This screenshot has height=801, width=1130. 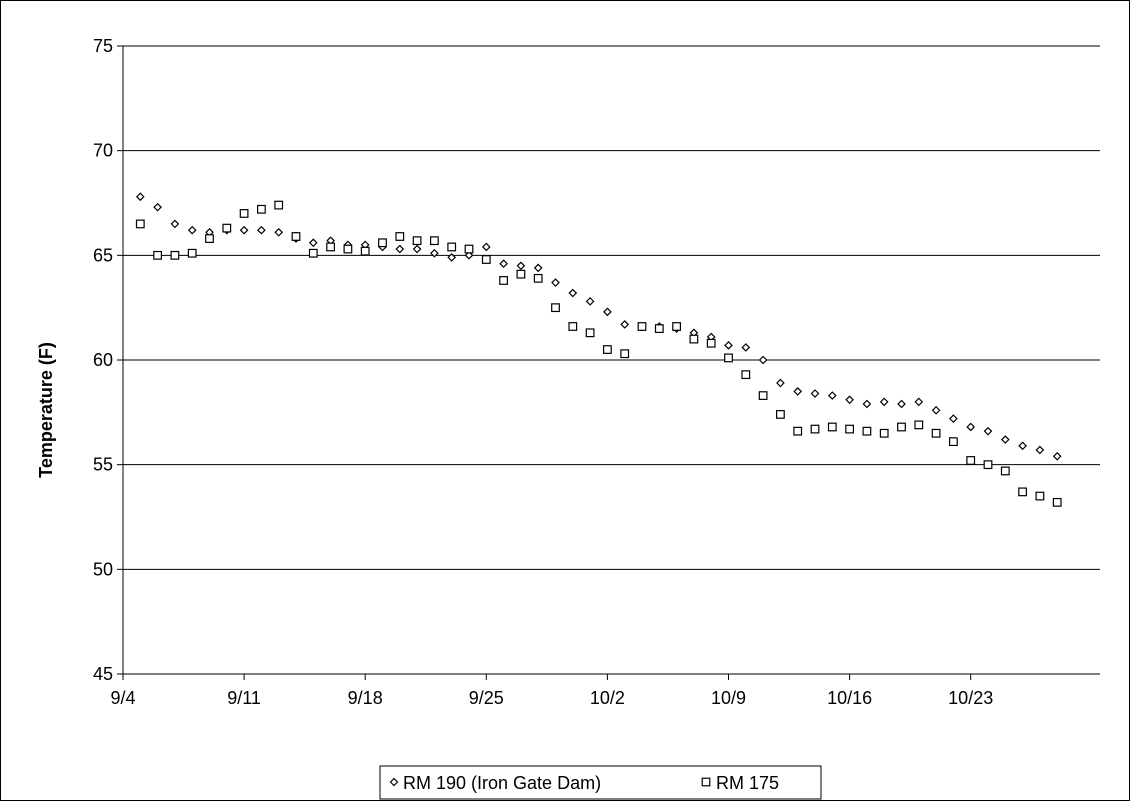 What do you see at coordinates (502, 783) in the screenshot?
I see `legend-label-rm190: RM 190 (Iron Gate Dam)` at bounding box center [502, 783].